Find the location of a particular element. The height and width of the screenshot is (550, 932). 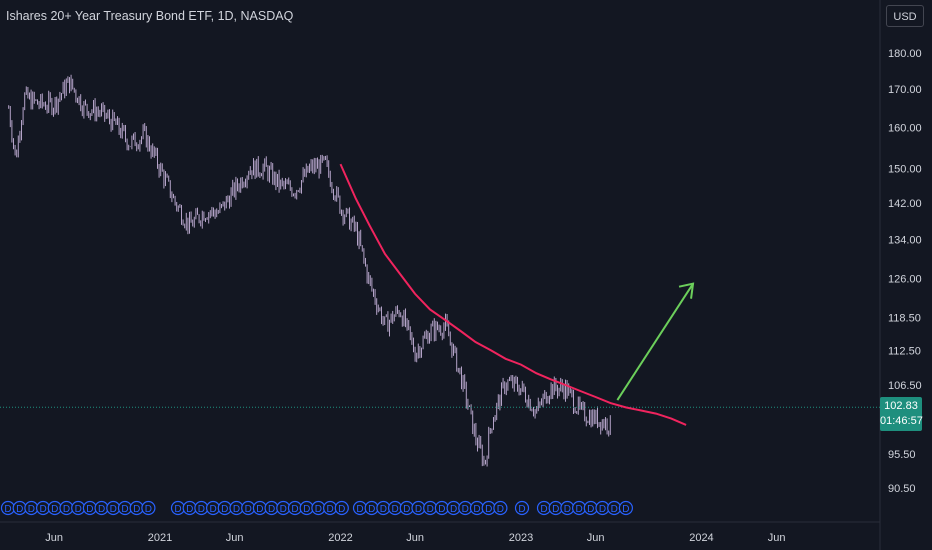

time-tick-label: 2022 is located at coordinates (340, 538).